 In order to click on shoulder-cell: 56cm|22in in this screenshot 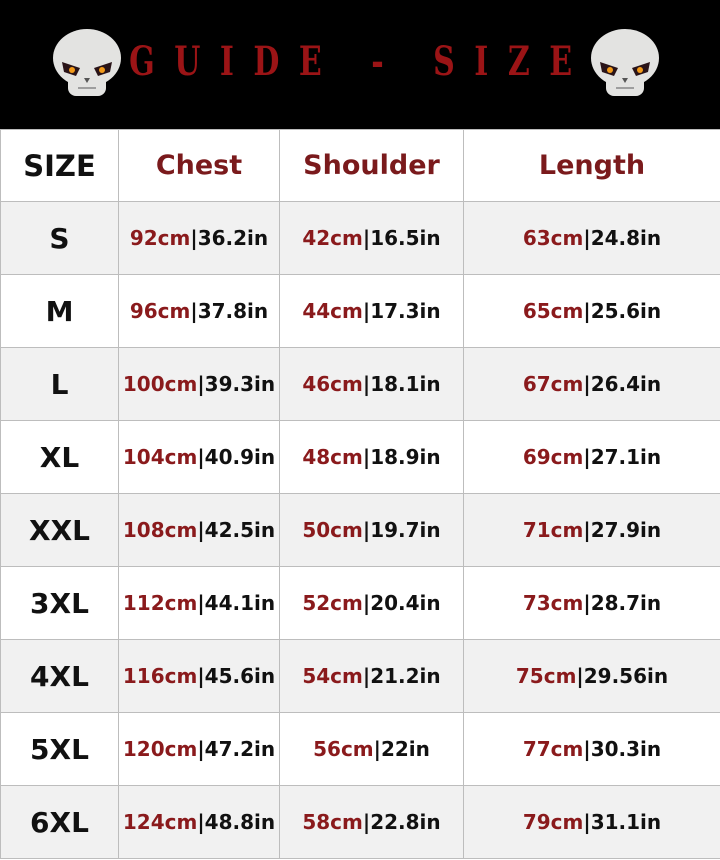, I will do `click(371, 749)`.